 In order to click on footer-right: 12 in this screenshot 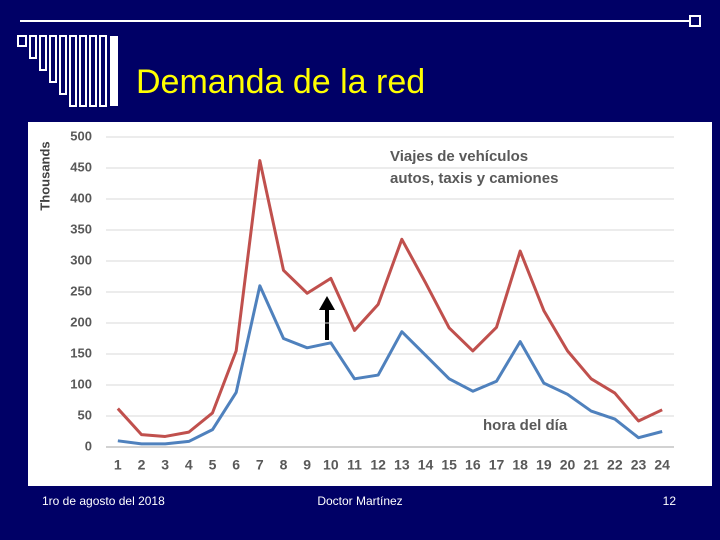, I will do `click(670, 501)`.